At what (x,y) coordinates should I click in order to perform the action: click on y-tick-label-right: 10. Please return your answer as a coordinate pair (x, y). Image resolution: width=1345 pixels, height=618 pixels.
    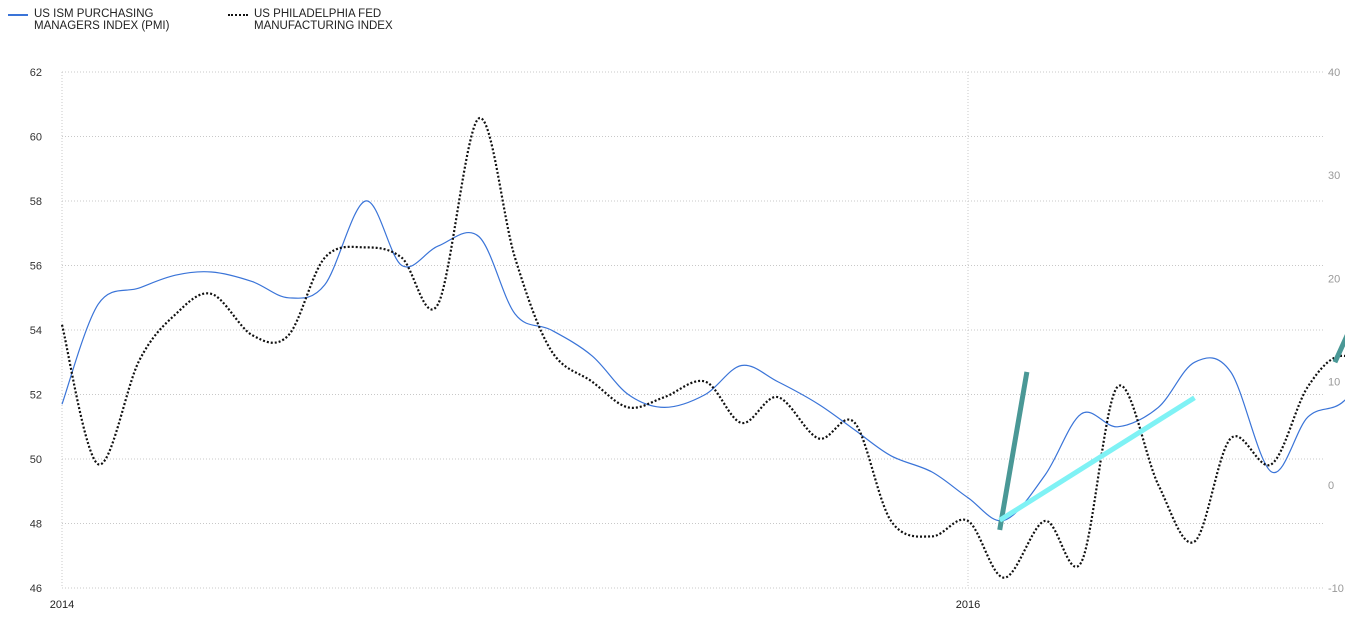
    Looking at the image, I should click on (1334, 383).